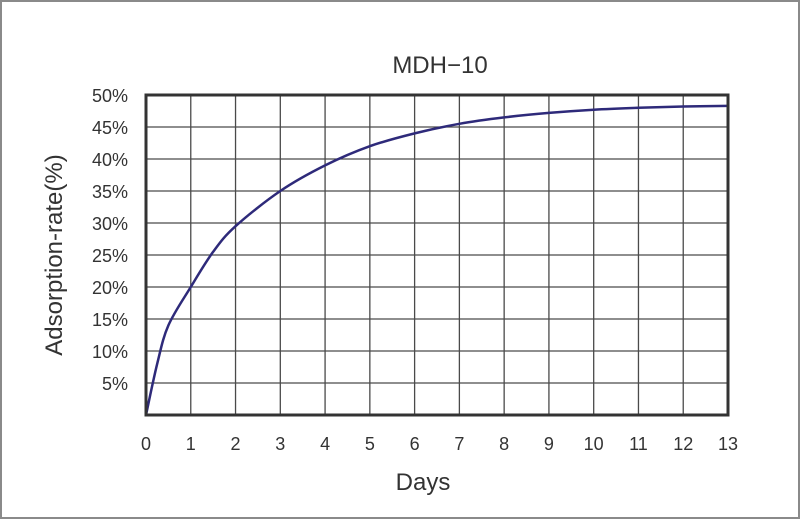 This screenshot has height=519, width=800. I want to click on y-tick-label: 15%, so click(110, 320).